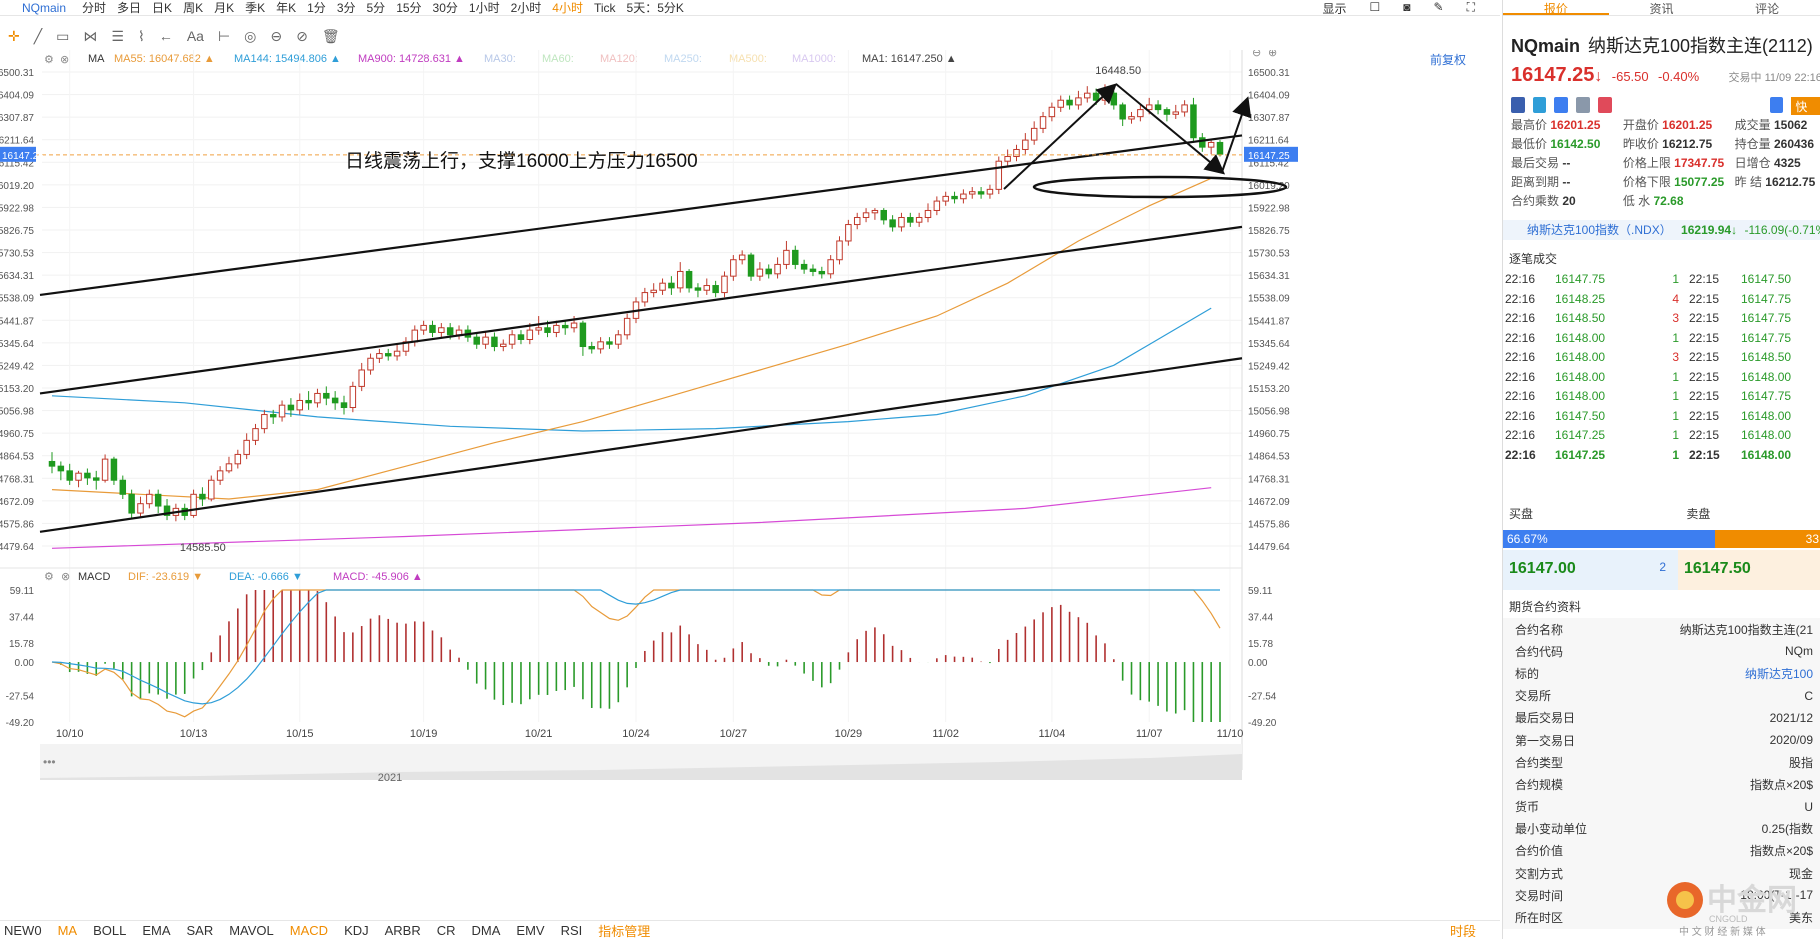 The width and height of the screenshot is (1820, 940). I want to click on y-tick-left: 14575.86, so click(17, 524).